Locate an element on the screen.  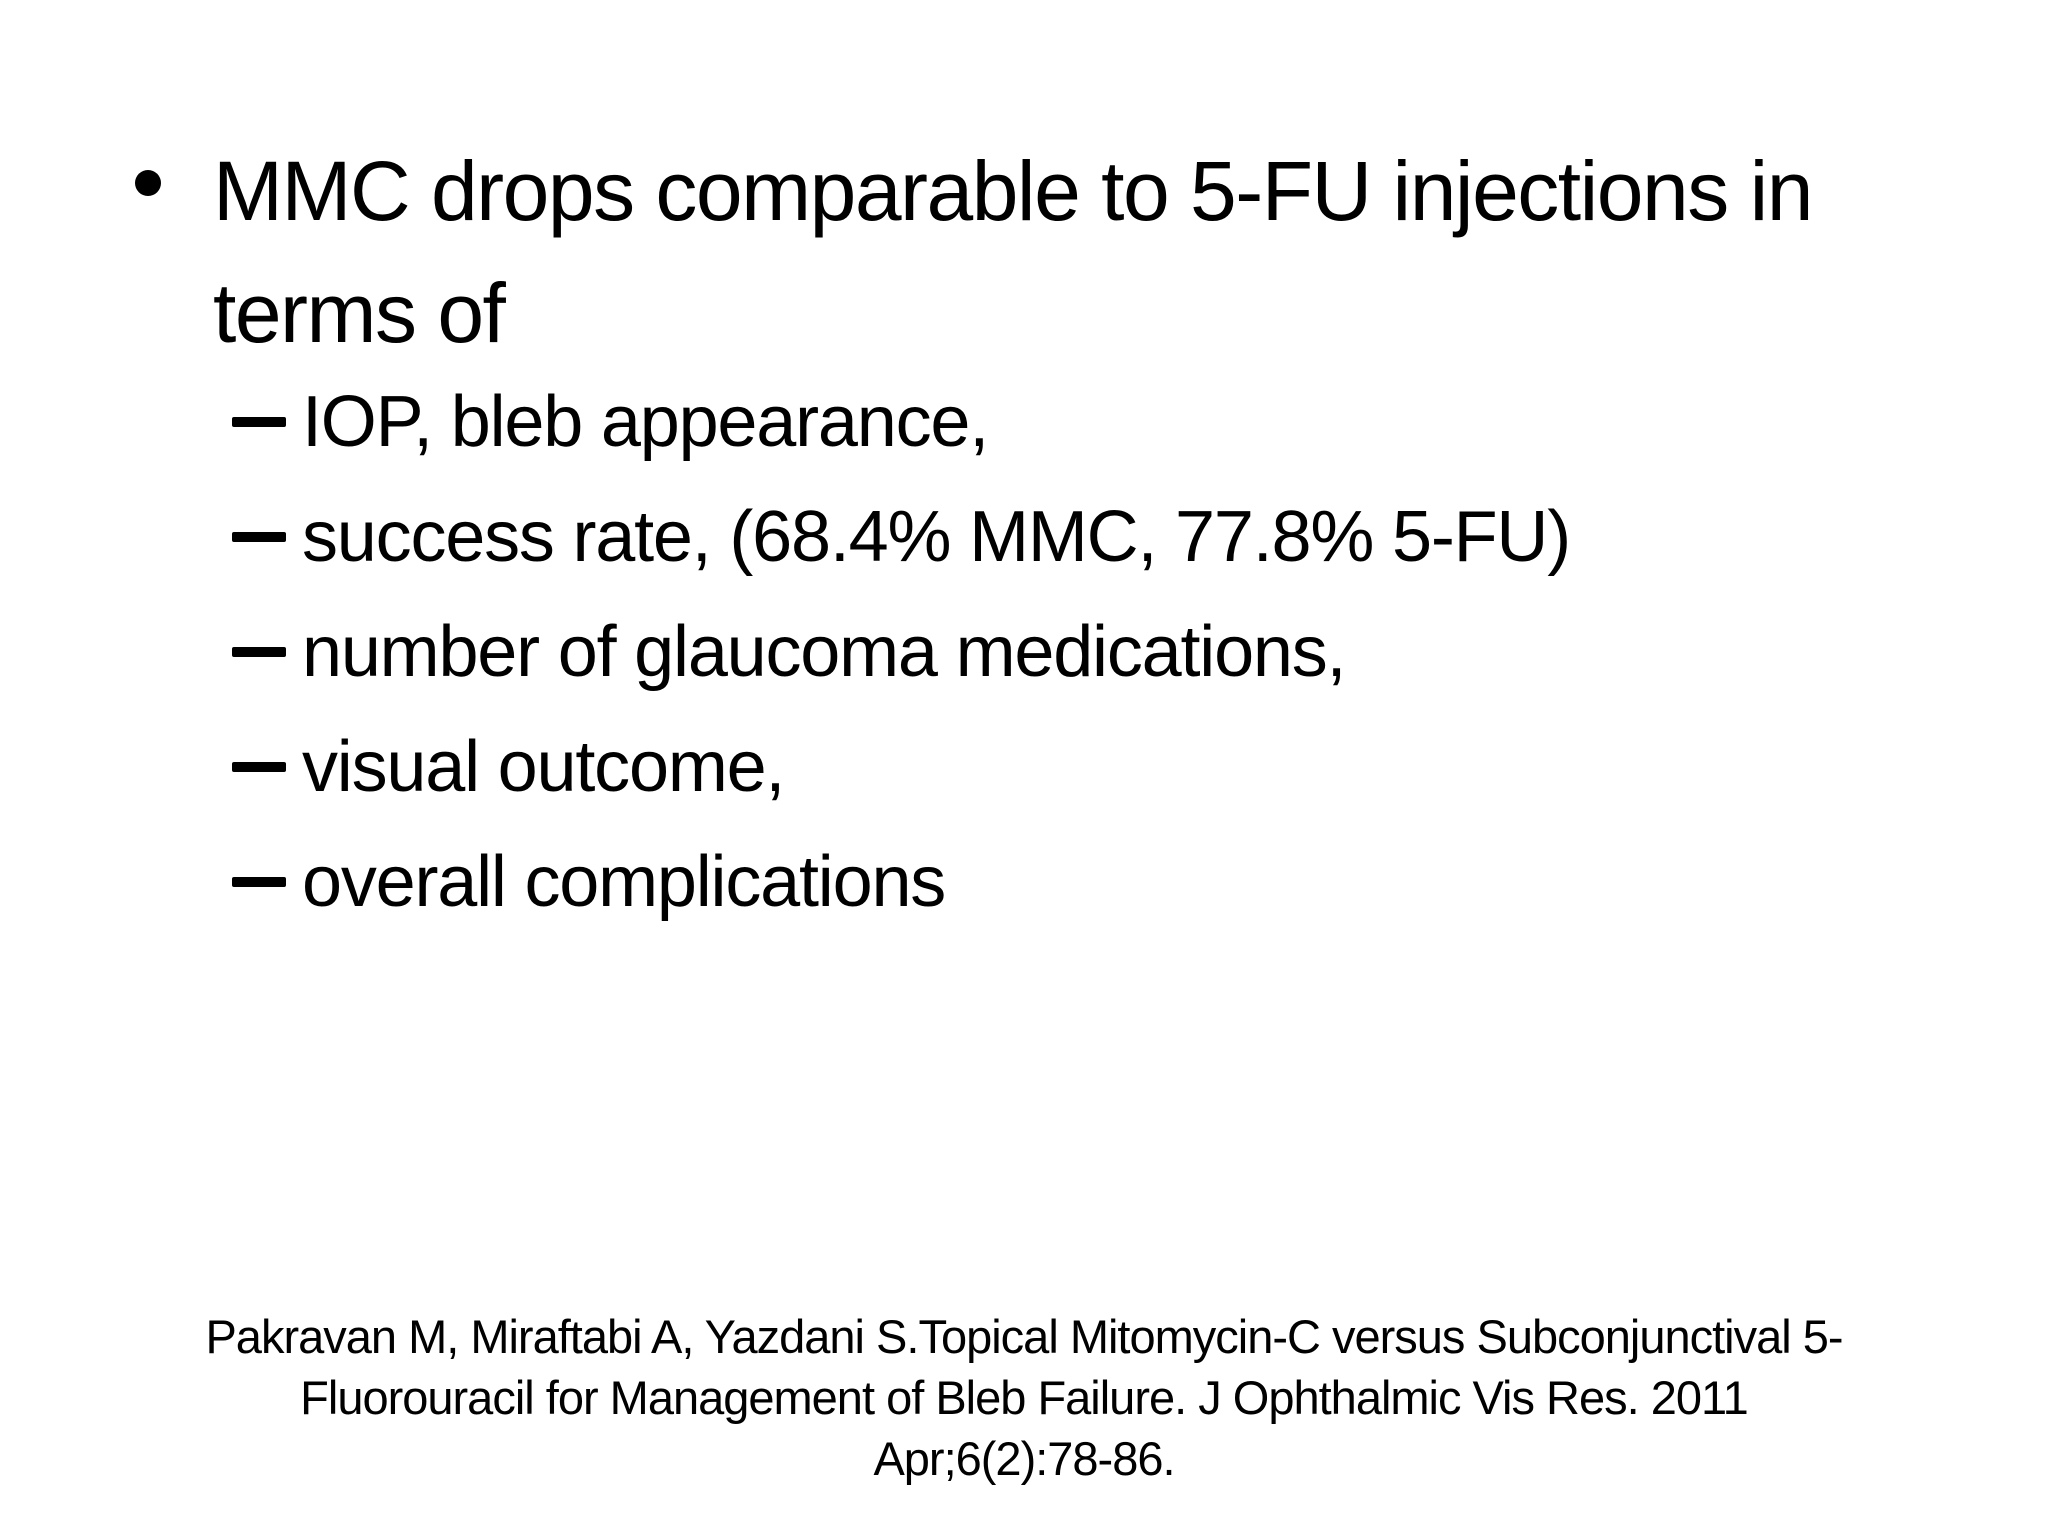
sub-bullet-text: overall complications is located at coordinates (624, 882).